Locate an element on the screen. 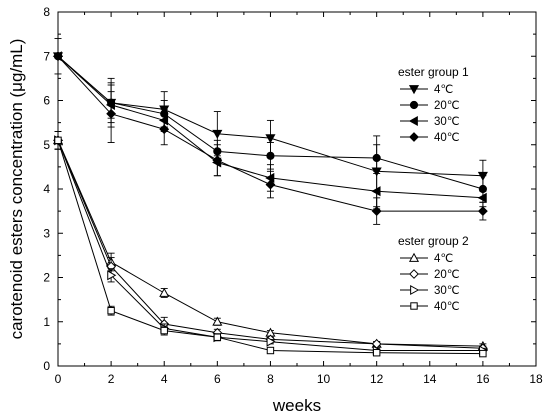 The height and width of the screenshot is (419, 550). y-tick-label: 6 is located at coordinates (46, 101).